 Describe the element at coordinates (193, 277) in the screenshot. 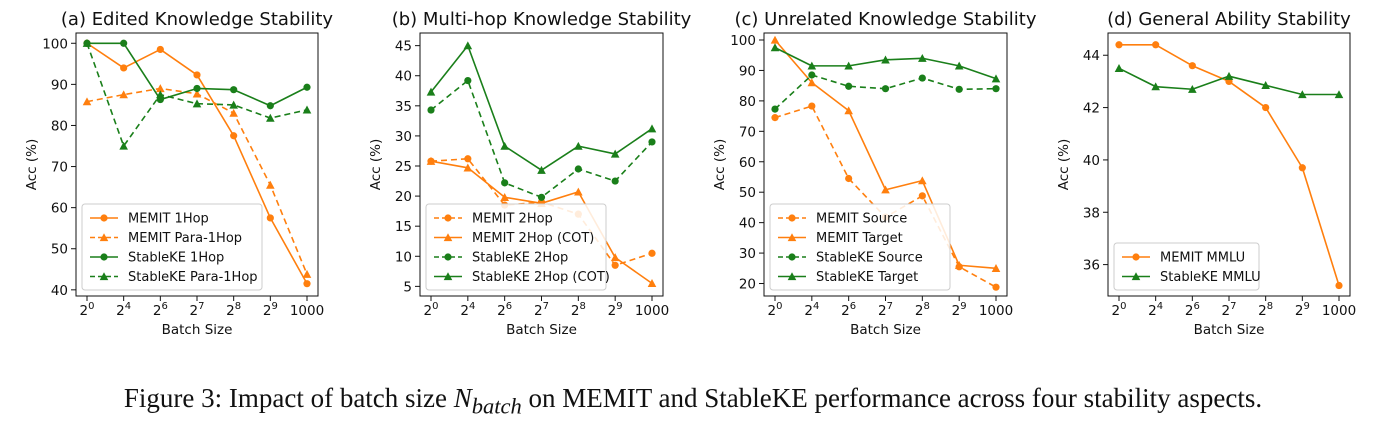

I see `legend-label: StableKE Para-1Hop` at that location.